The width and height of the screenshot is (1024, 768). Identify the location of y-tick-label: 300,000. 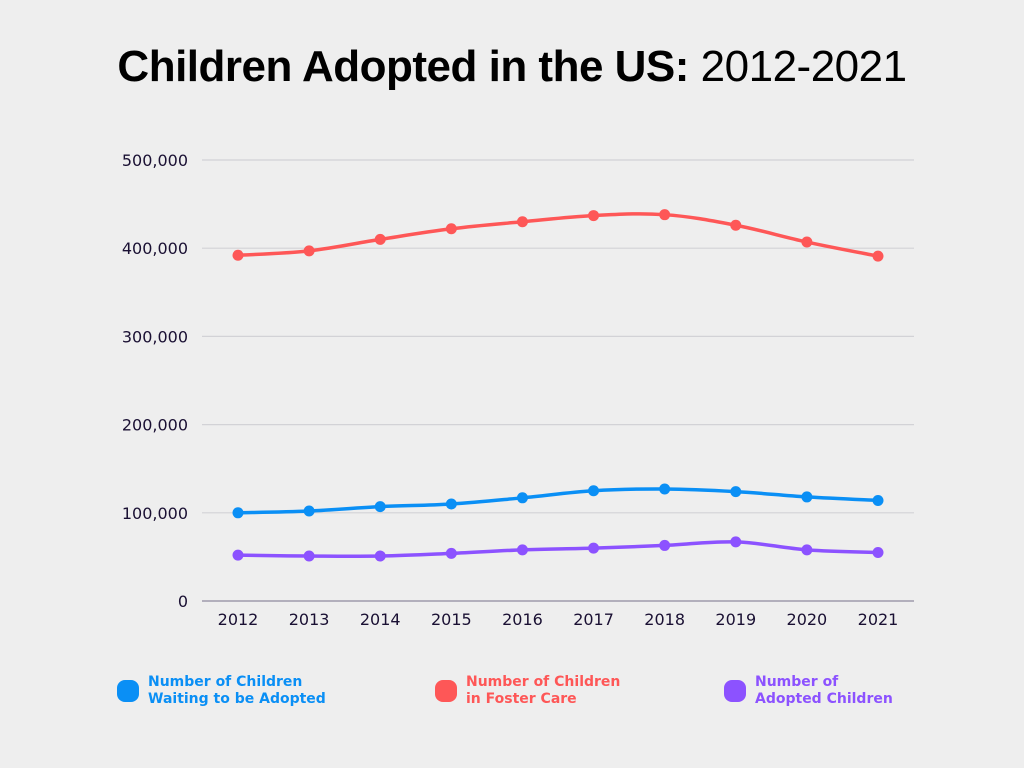
(155, 336).